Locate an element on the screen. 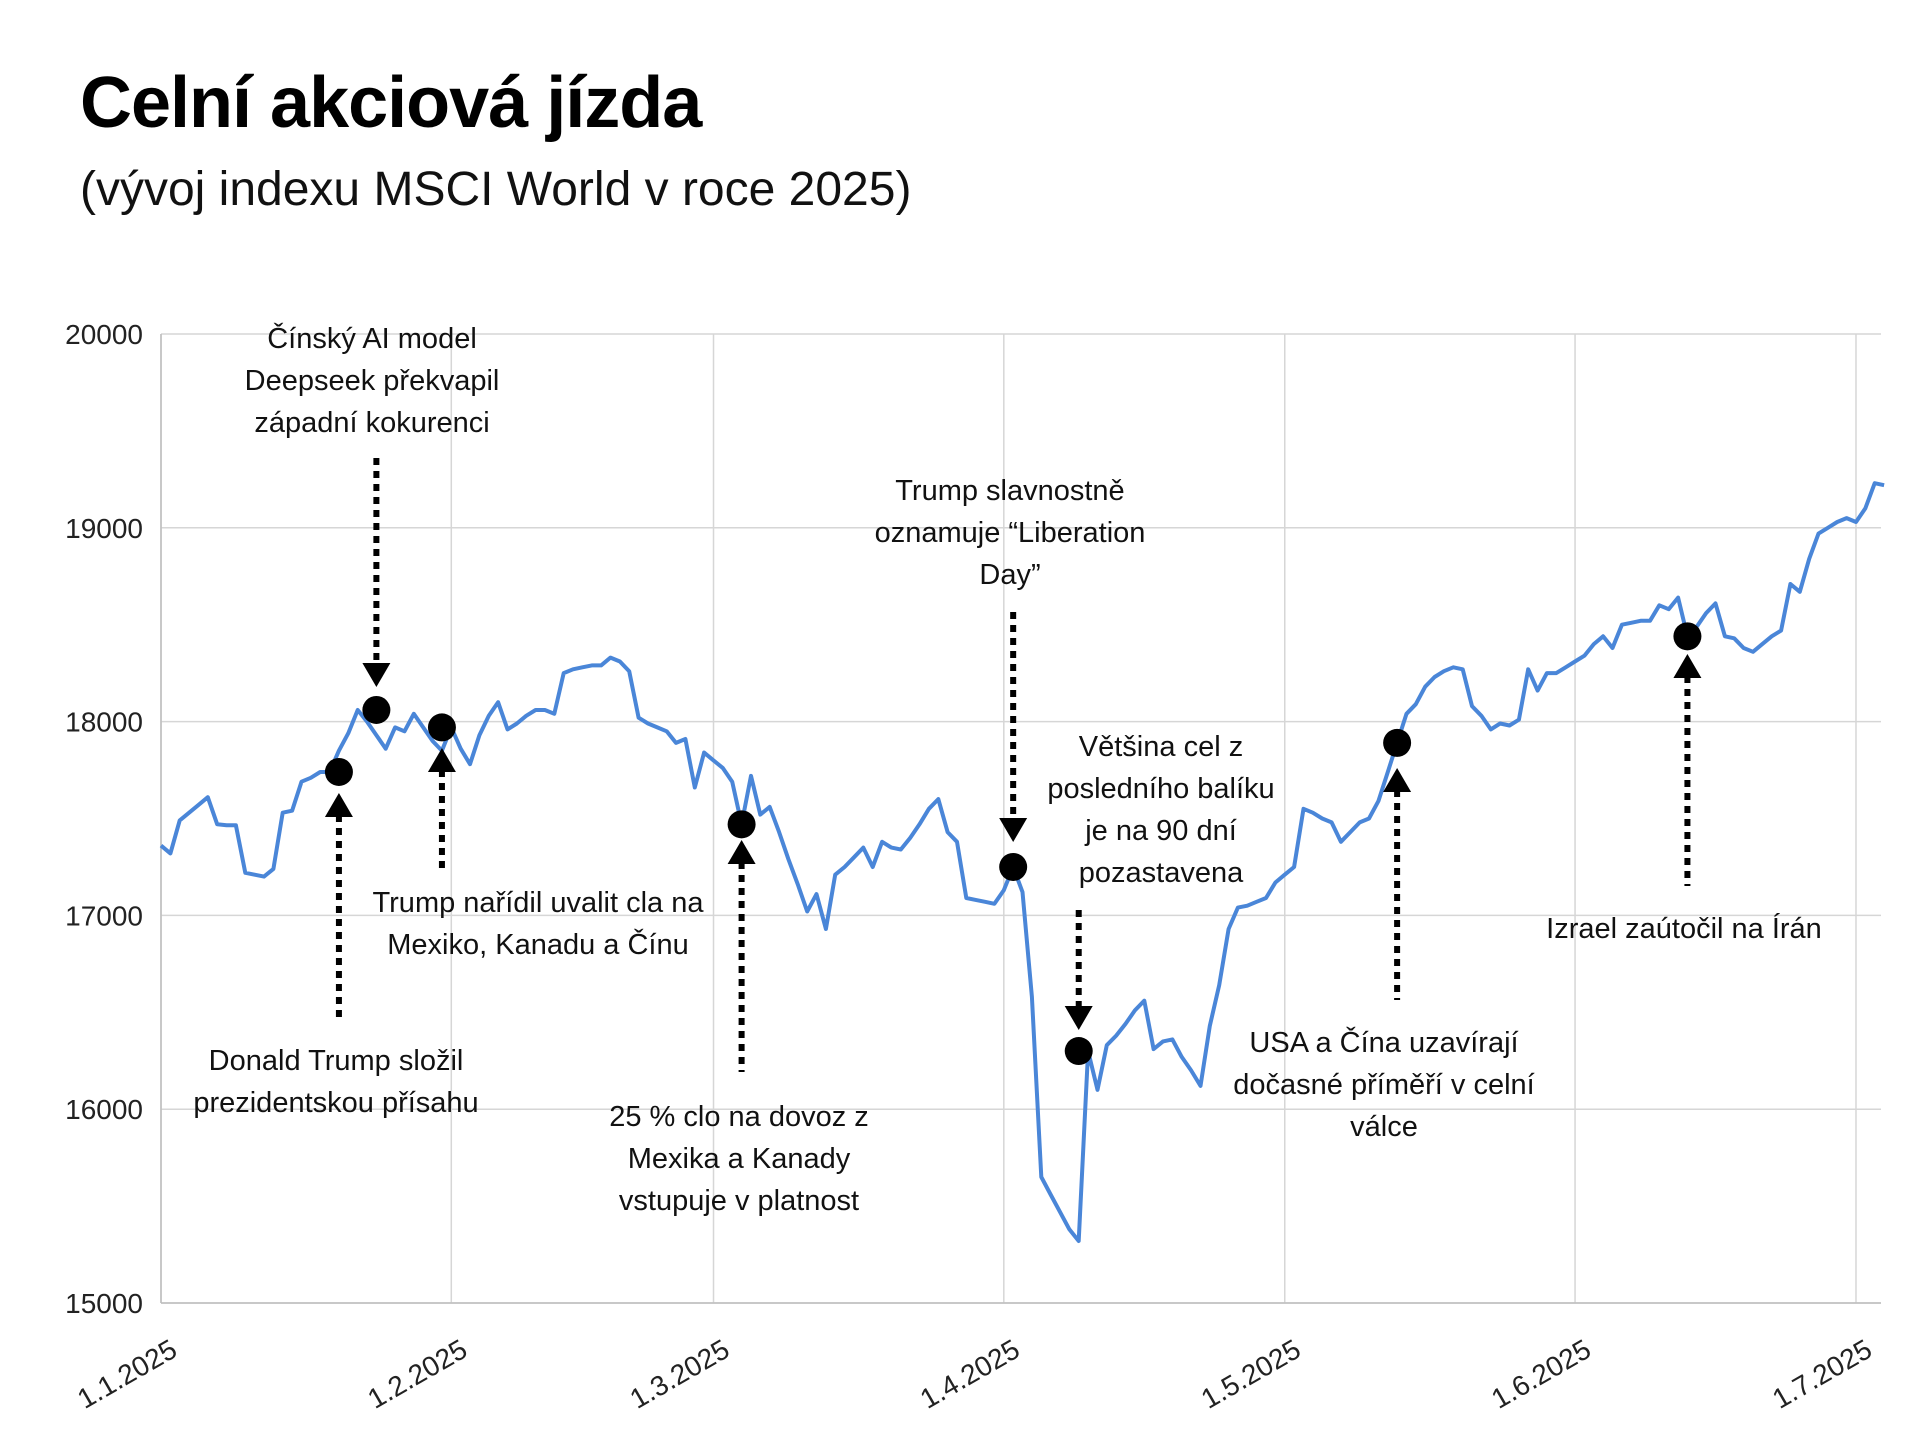  y-tick-label: 16000 is located at coordinates (104, 1109).